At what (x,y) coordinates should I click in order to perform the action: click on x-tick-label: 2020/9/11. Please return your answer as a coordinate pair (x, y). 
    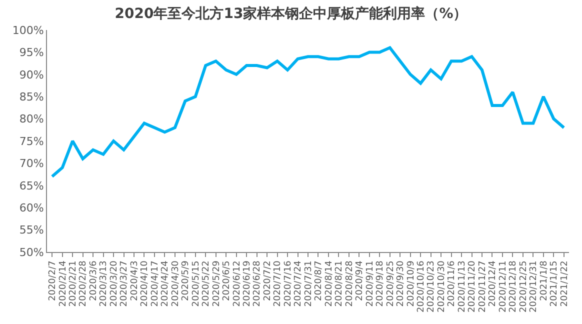
    Looking at the image, I should click on (370, 283).